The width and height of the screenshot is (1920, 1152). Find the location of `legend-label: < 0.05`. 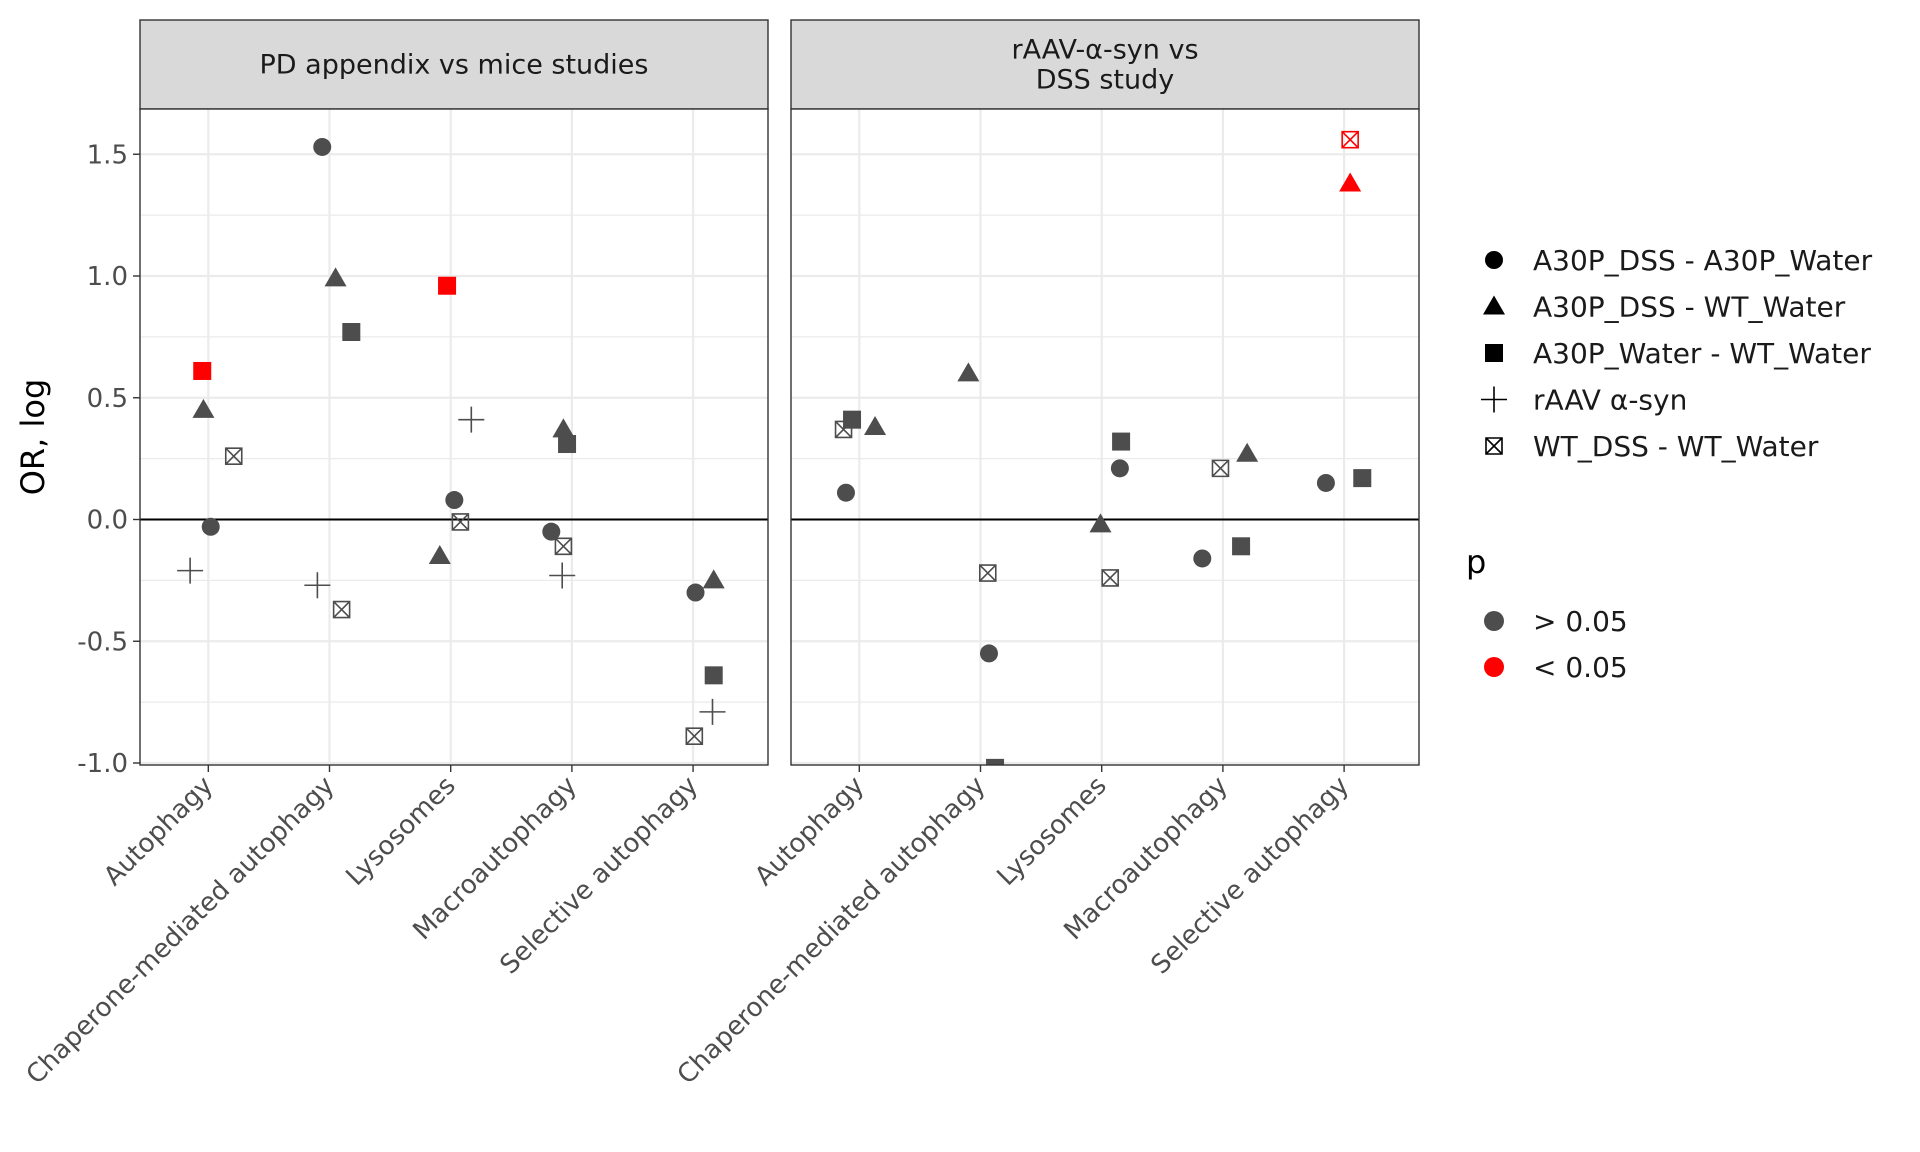

legend-label: < 0.05 is located at coordinates (1580, 667).